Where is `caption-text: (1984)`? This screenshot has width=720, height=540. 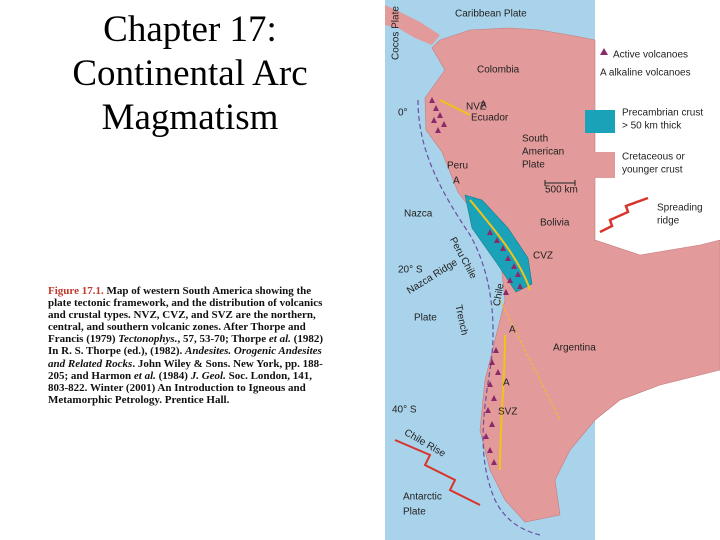
caption-text: (1984) is located at coordinates (173, 375).